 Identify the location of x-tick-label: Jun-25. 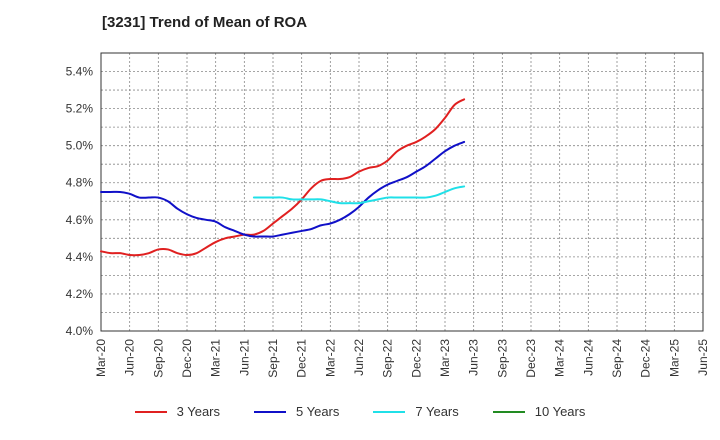
(703, 357).